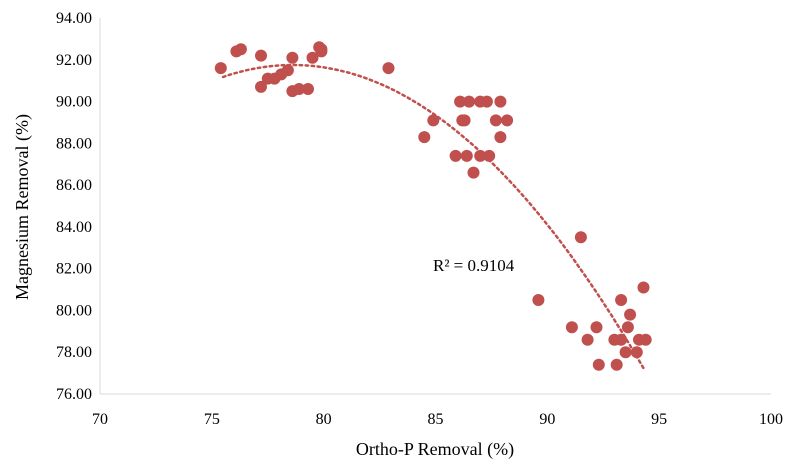  I want to click on y-tick-label: 82.00, so click(74, 269).